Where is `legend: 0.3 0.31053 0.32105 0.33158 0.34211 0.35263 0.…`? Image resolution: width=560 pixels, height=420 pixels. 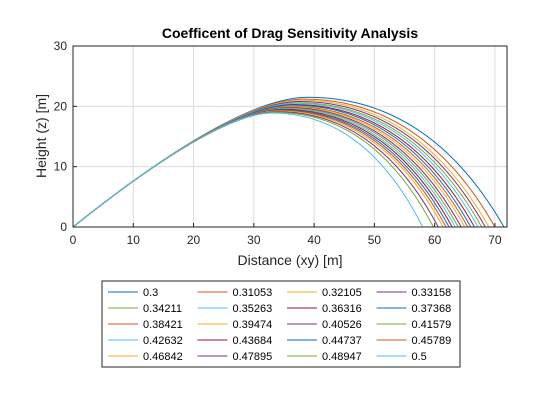
legend: 0.3 0.31053 0.32105 0.33158 0.34211 0.35263 0.… is located at coordinates (281, 324).